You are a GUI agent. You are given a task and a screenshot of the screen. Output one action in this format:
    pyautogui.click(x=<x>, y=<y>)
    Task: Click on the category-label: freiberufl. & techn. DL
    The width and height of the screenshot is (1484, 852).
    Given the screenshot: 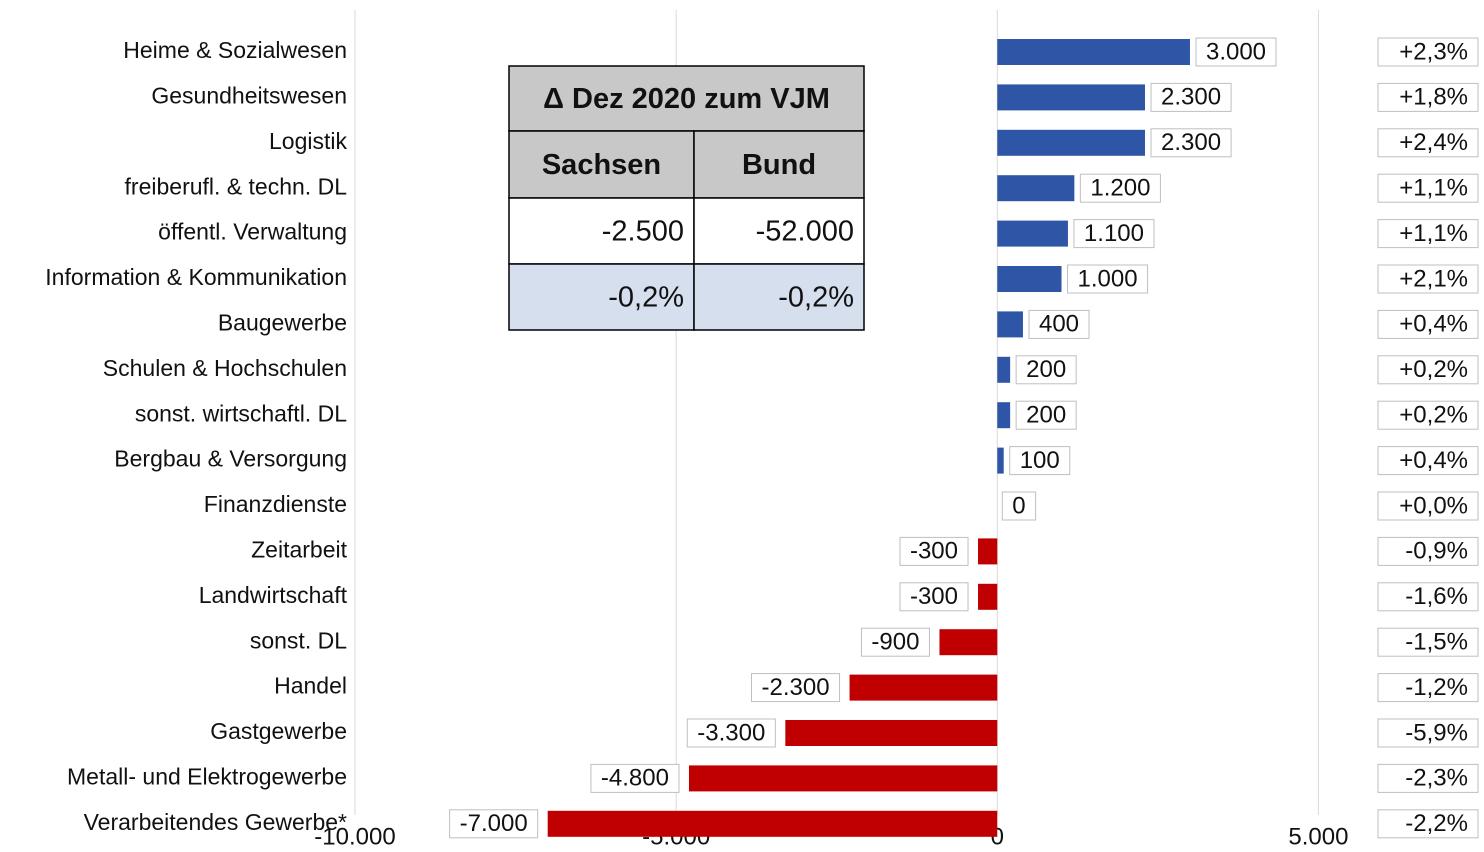 What is the action you would take?
    pyautogui.click(x=236, y=186)
    